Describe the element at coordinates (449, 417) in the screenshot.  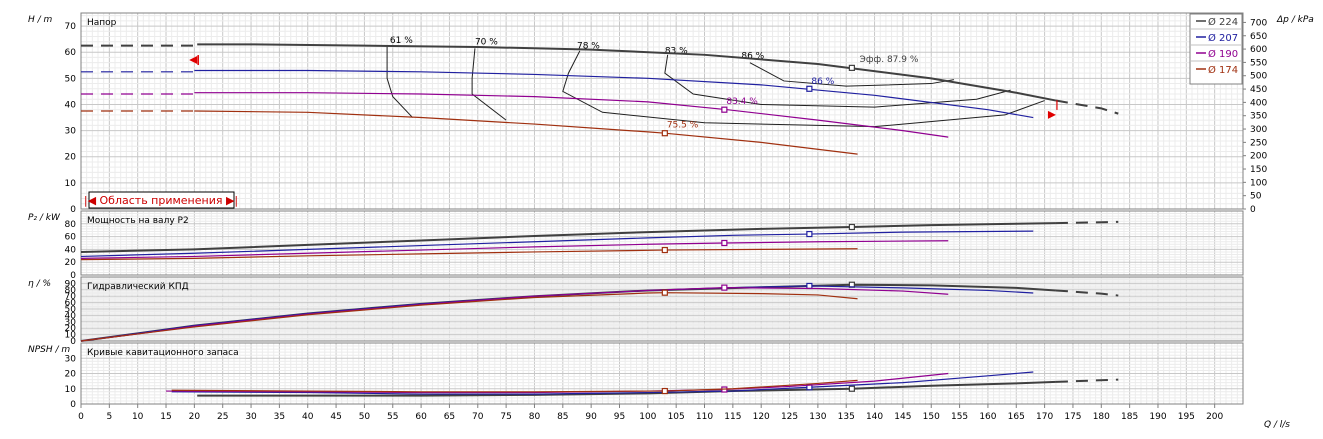
I see `x-tick-label: 65` at that location.